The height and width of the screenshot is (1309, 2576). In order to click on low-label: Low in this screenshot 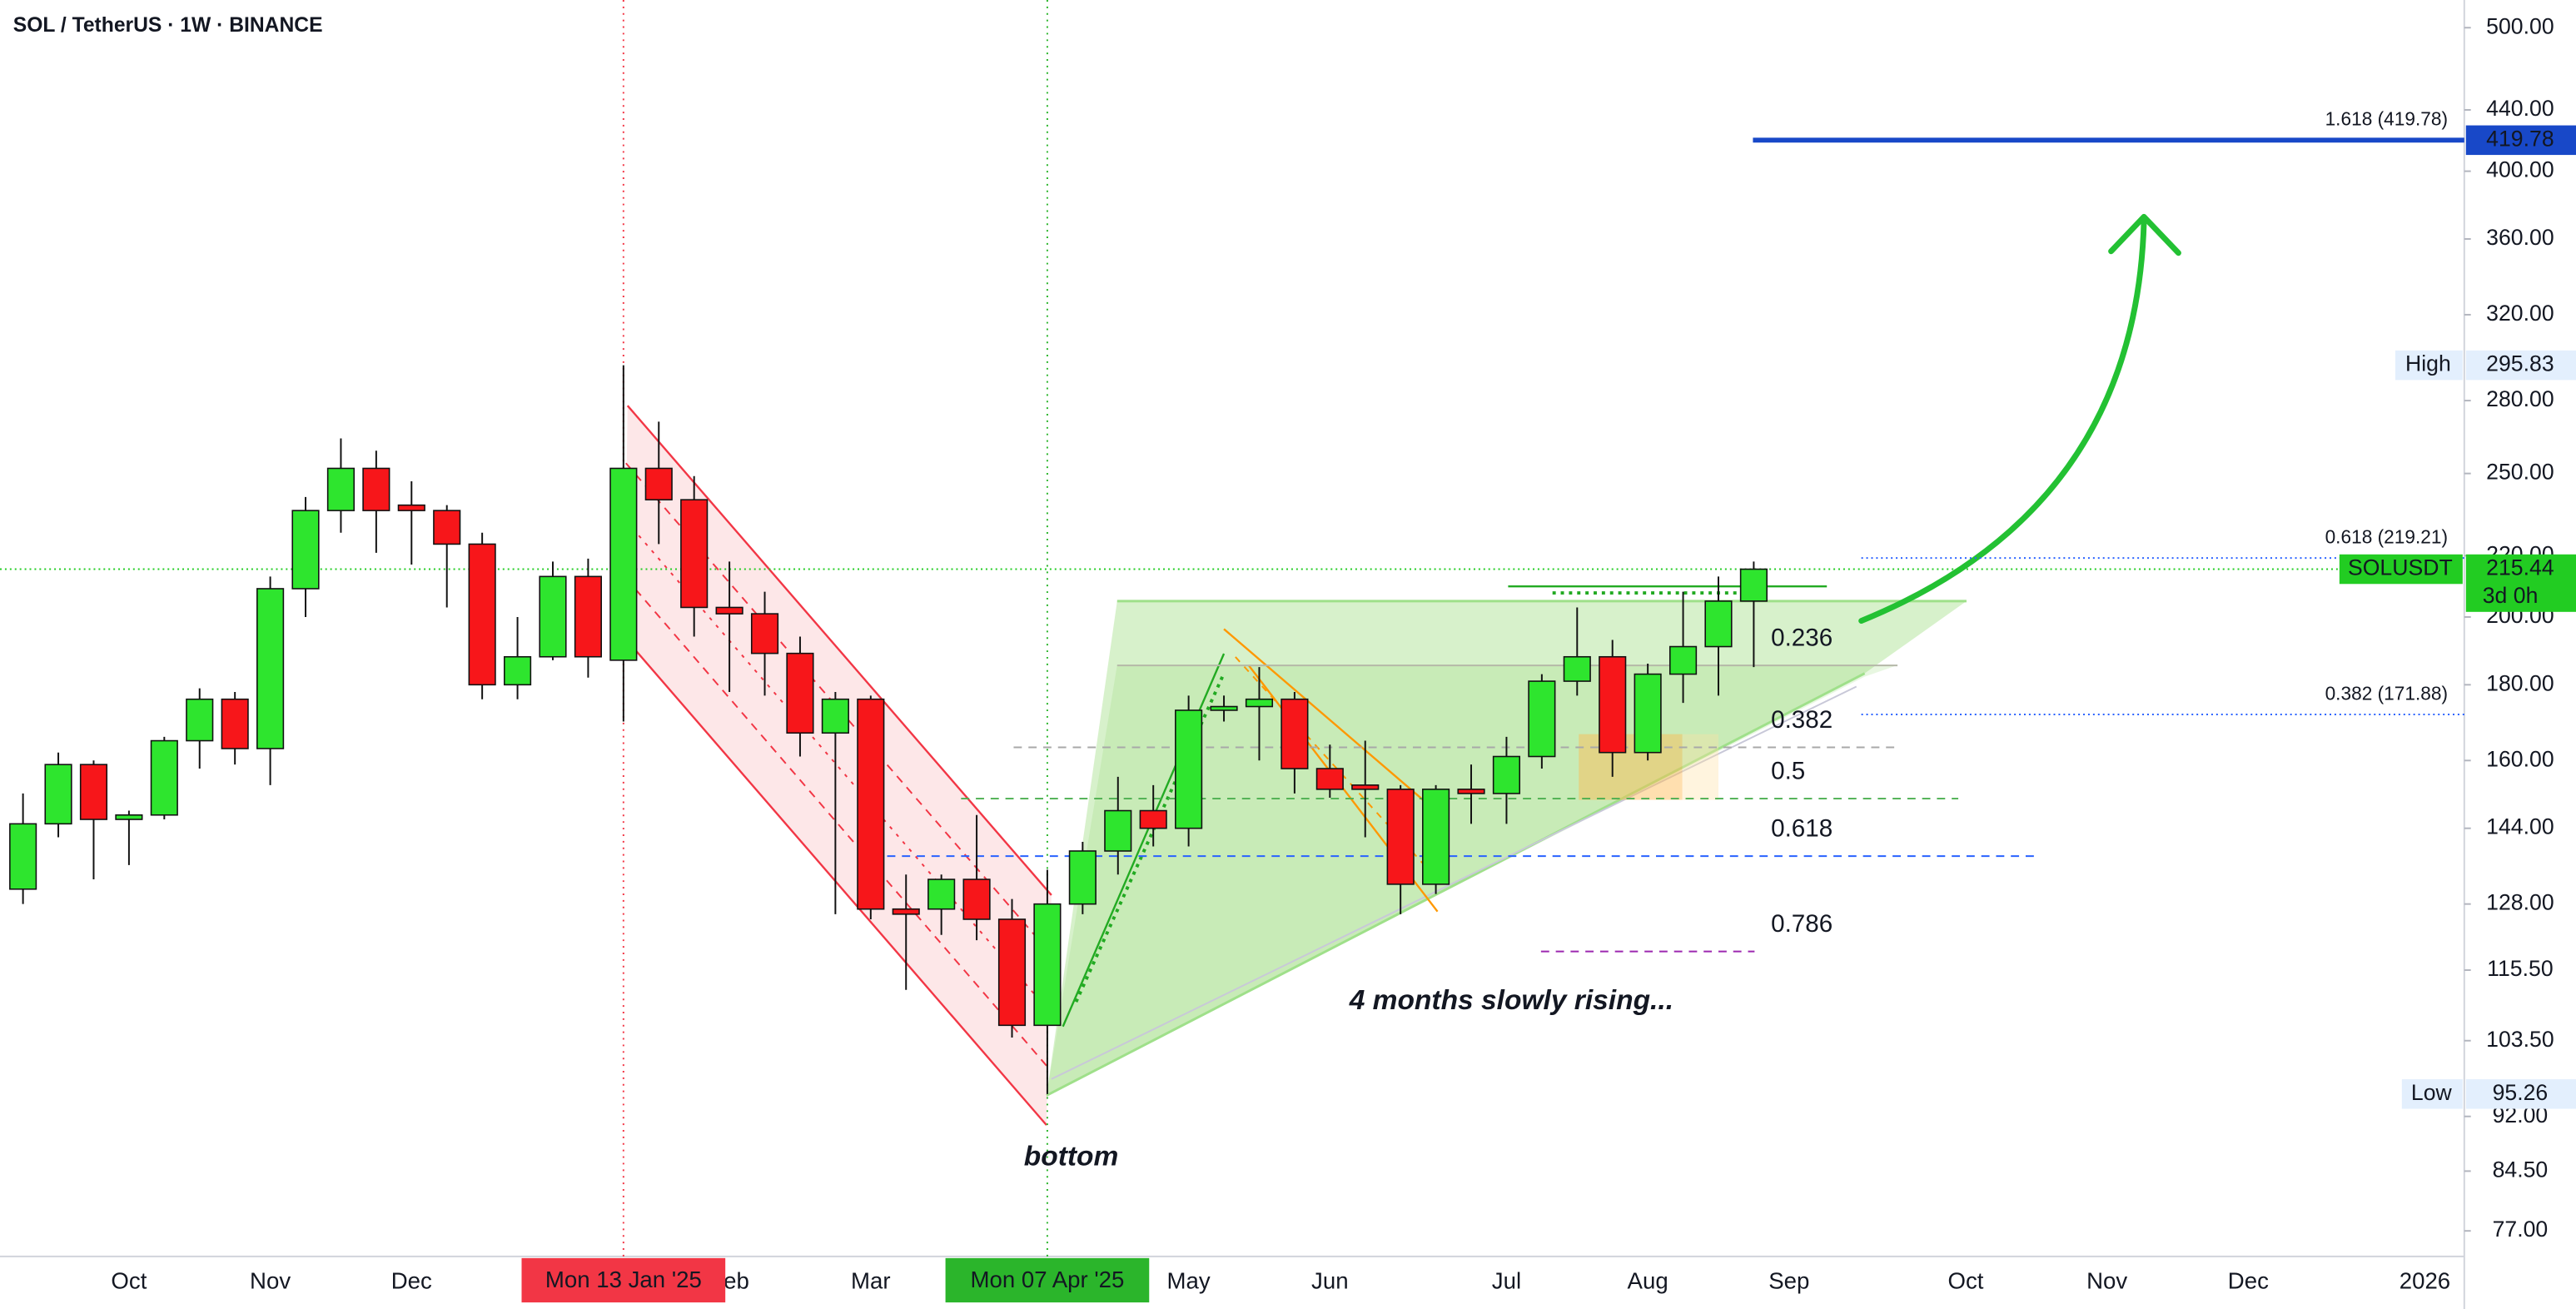, I will do `click(2432, 1093)`.